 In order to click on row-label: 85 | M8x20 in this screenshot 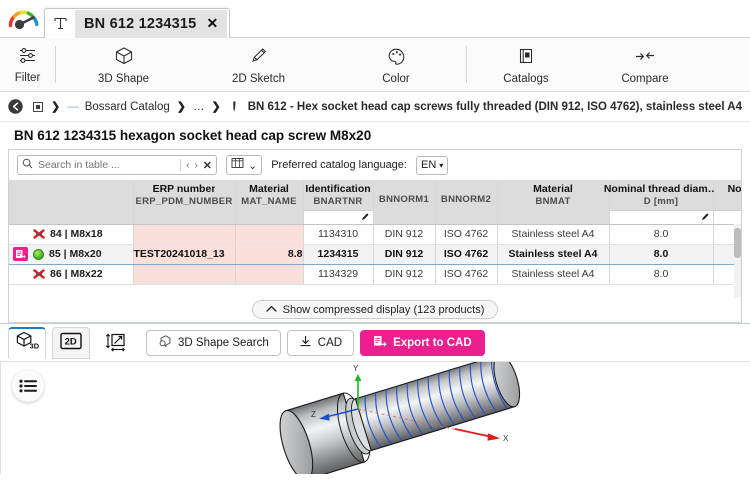, I will do `click(75, 254)`.